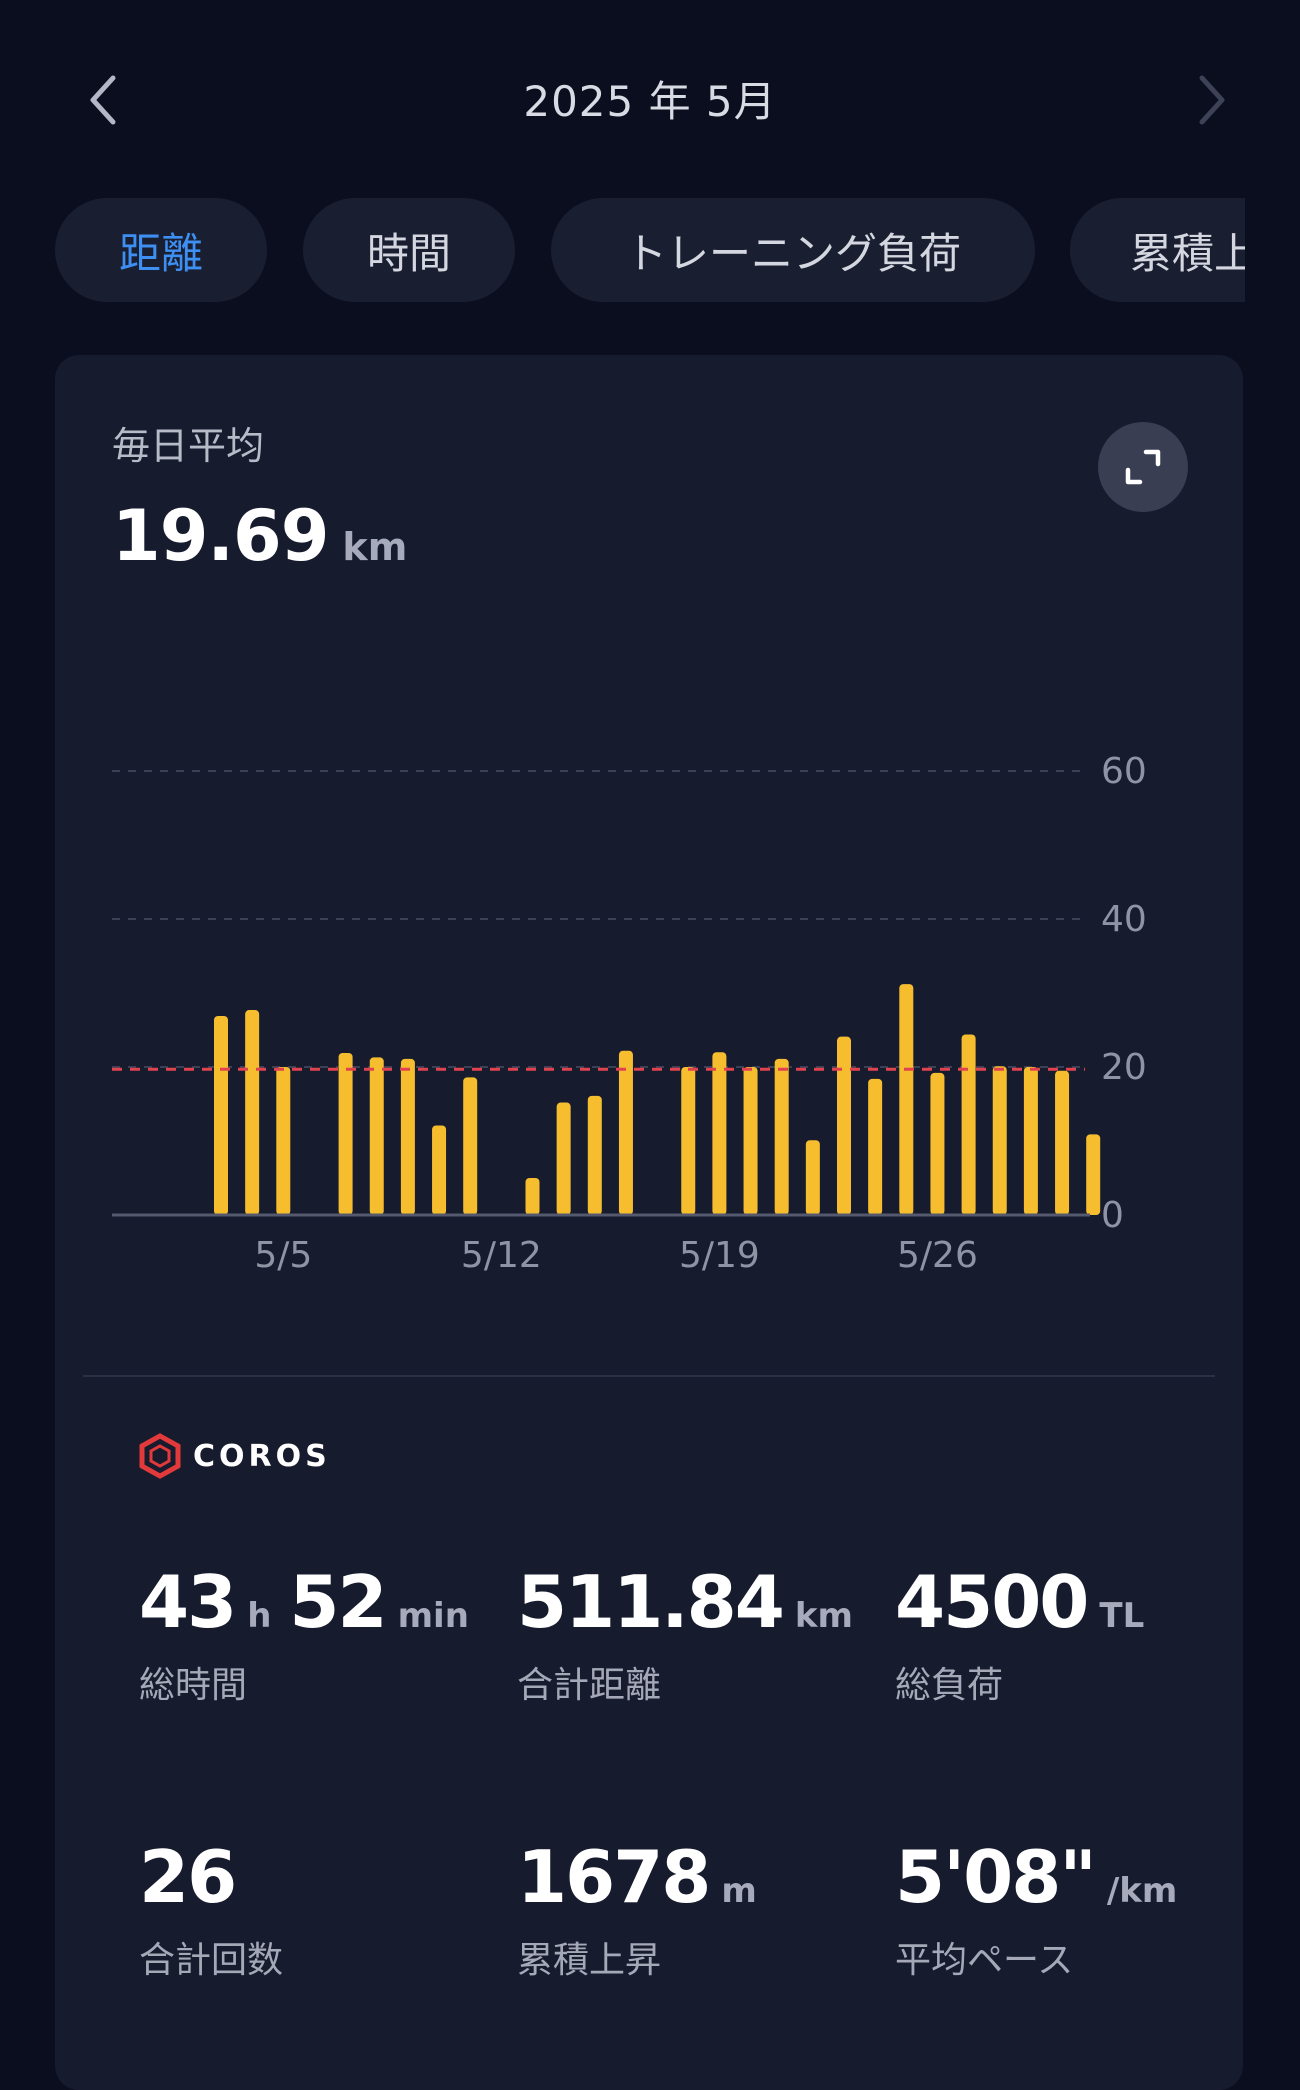  I want to click on chevron-right-icon, so click(1212, 100).